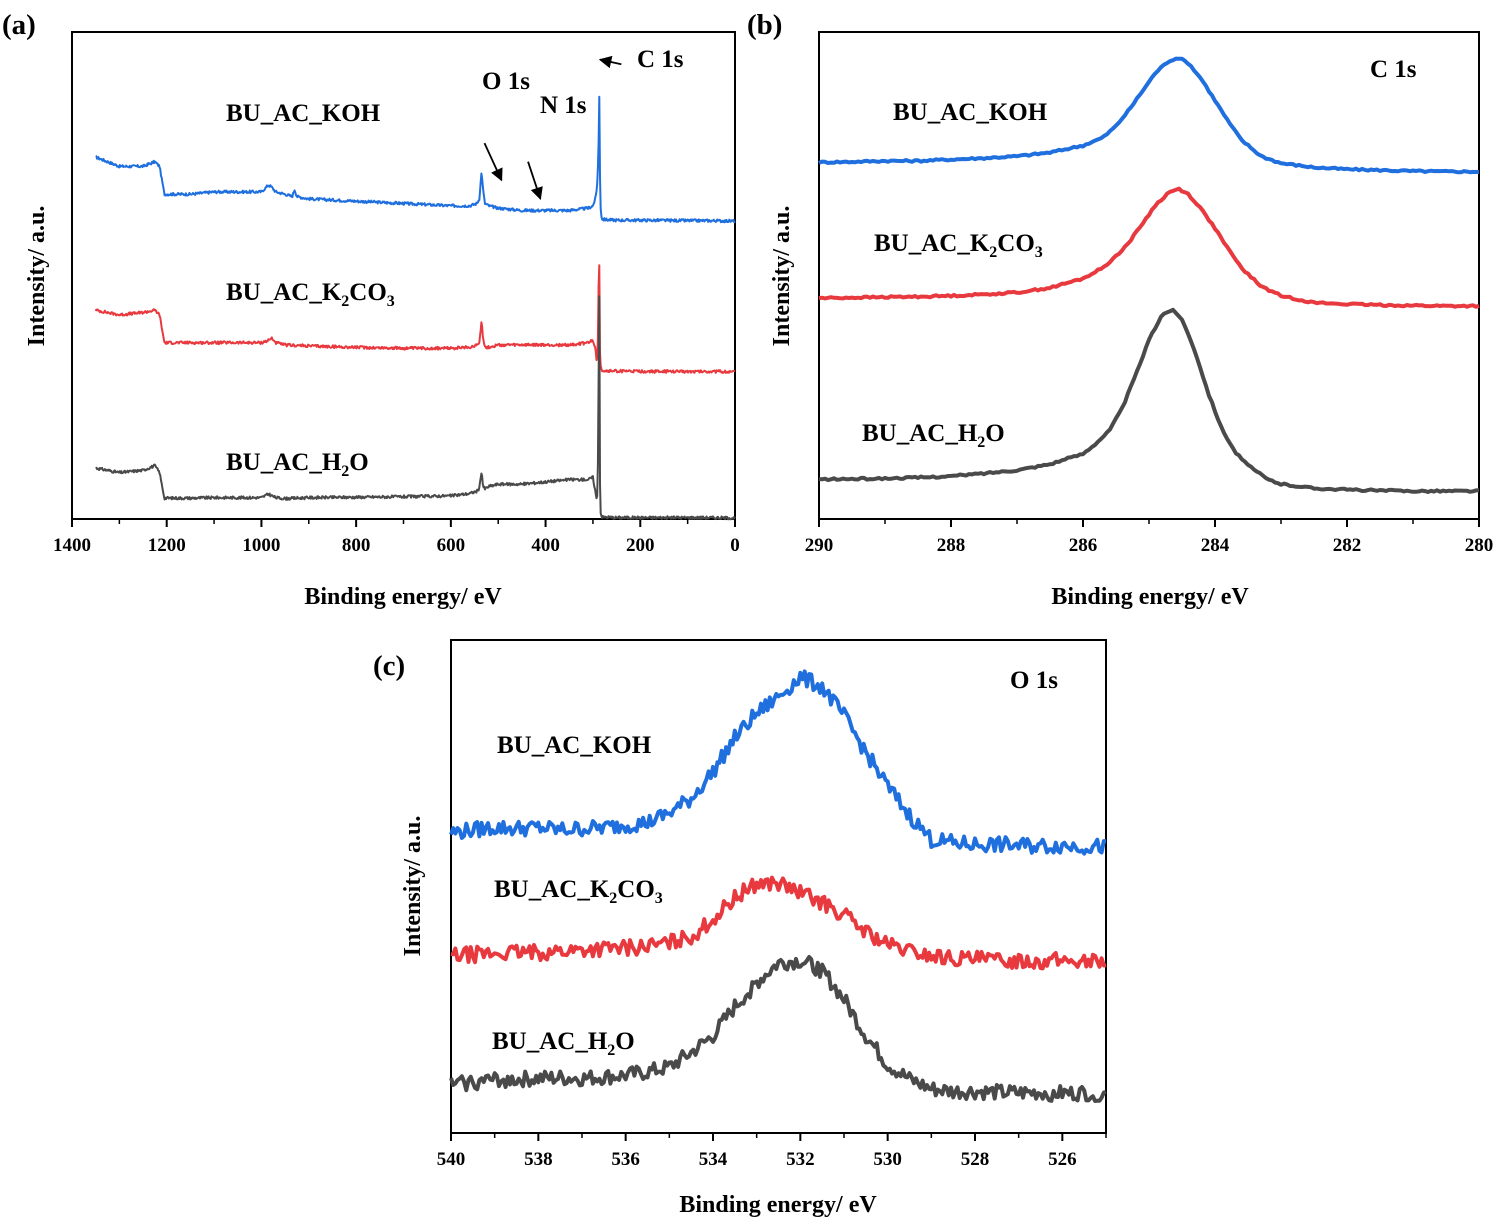 The image size is (1502, 1224). What do you see at coordinates (764, 25) in the screenshot?
I see `panel-b-tag: (b)` at bounding box center [764, 25].